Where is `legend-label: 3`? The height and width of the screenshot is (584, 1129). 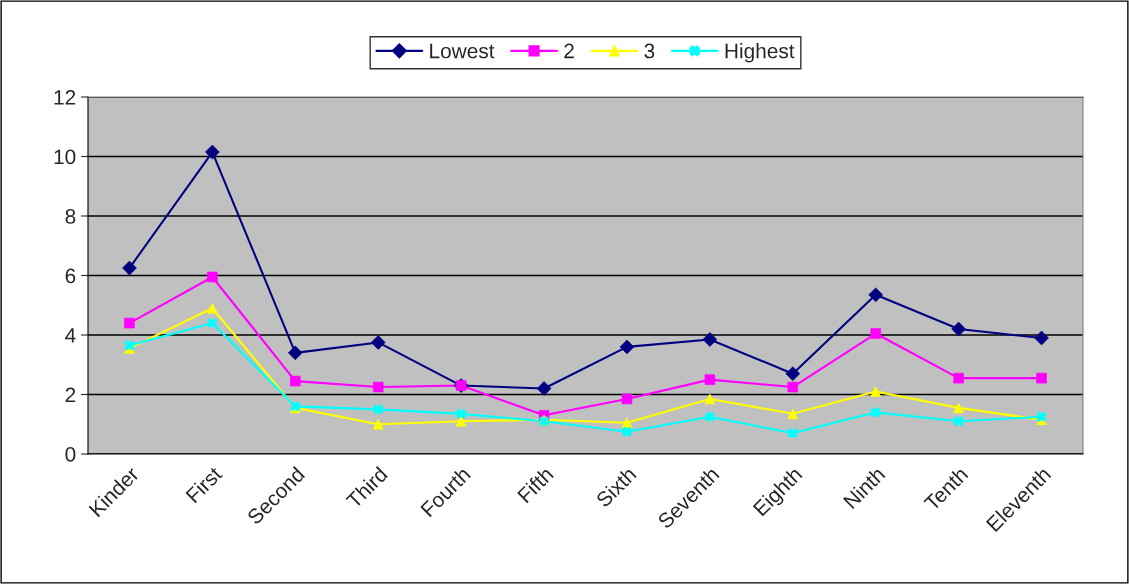 legend-label: 3 is located at coordinates (649, 51).